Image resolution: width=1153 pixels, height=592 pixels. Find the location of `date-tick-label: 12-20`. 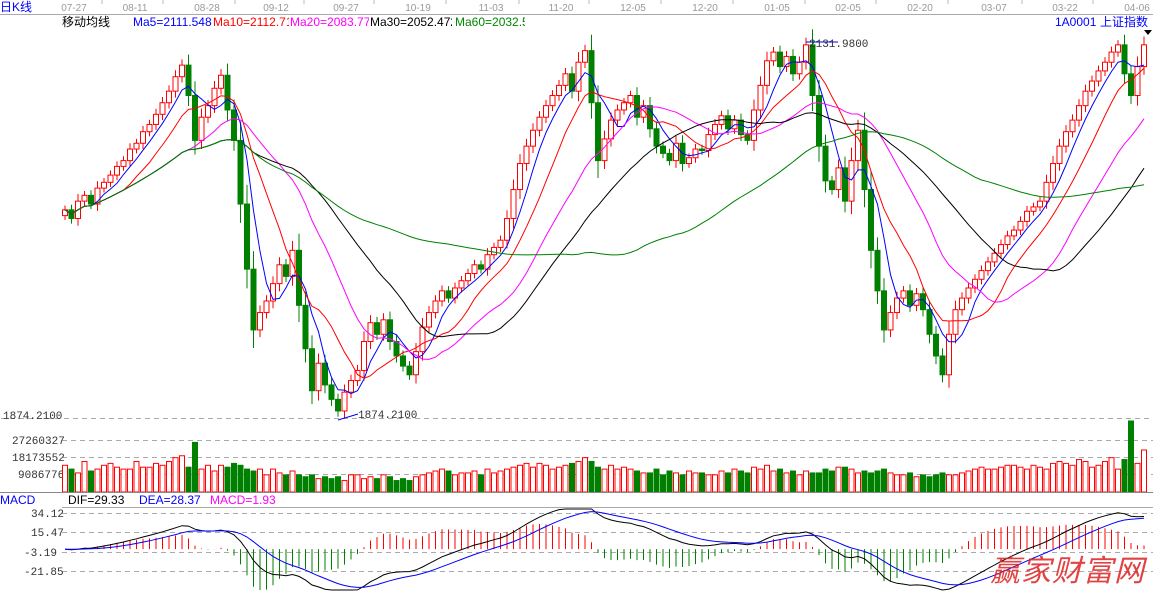

date-tick-label: 12-20 is located at coordinates (705, 8).